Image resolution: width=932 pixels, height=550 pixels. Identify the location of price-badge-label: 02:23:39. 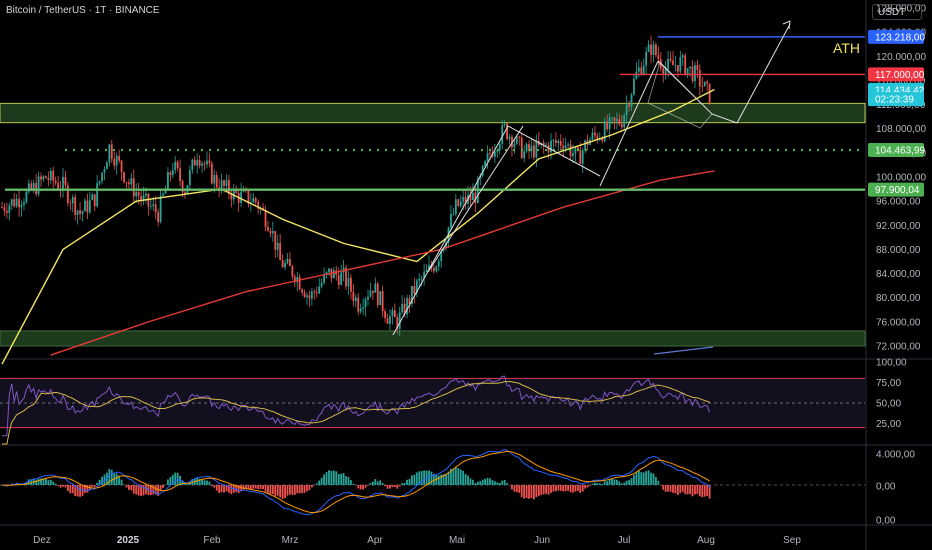
(894, 100).